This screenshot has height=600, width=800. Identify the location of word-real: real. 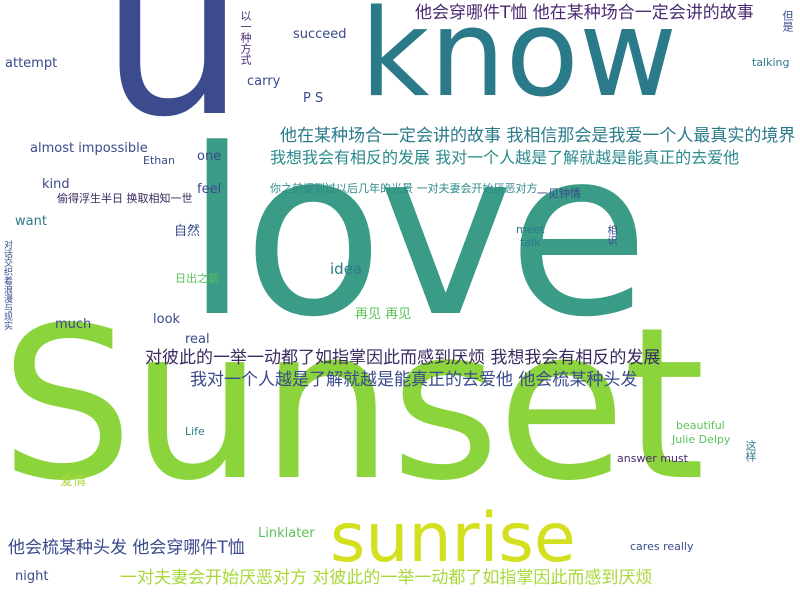
(197, 339).